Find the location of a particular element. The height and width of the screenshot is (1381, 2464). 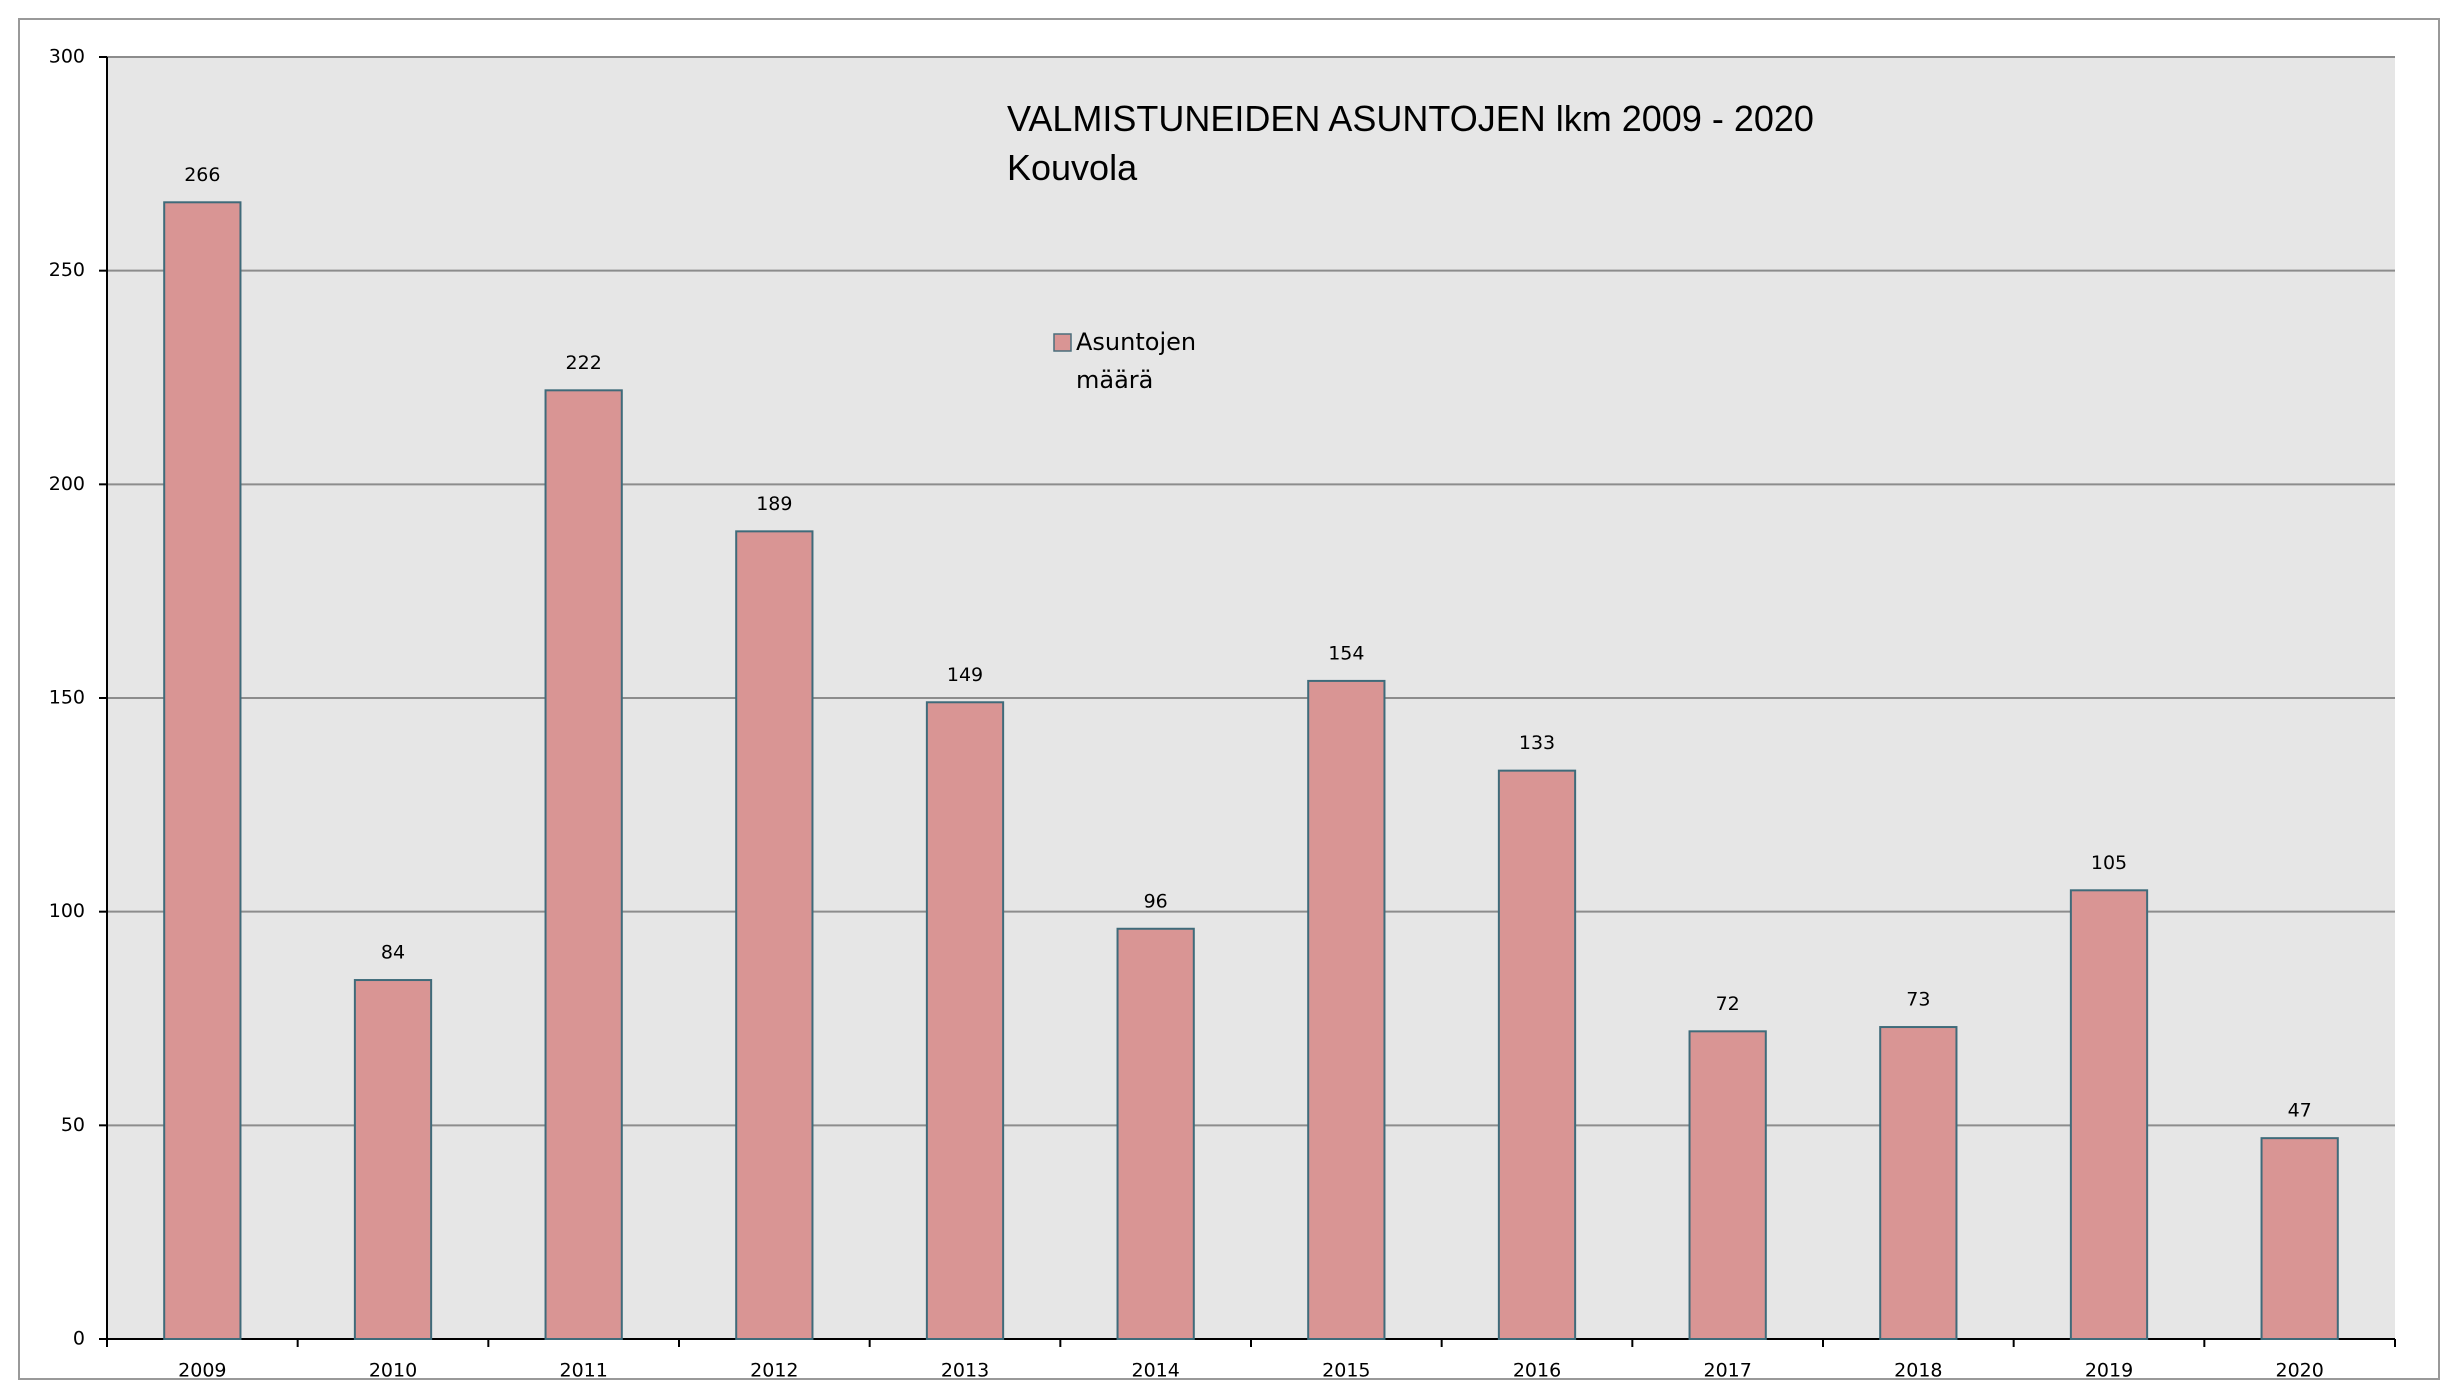

x-tick-label: 2018 is located at coordinates (1918, 1370).